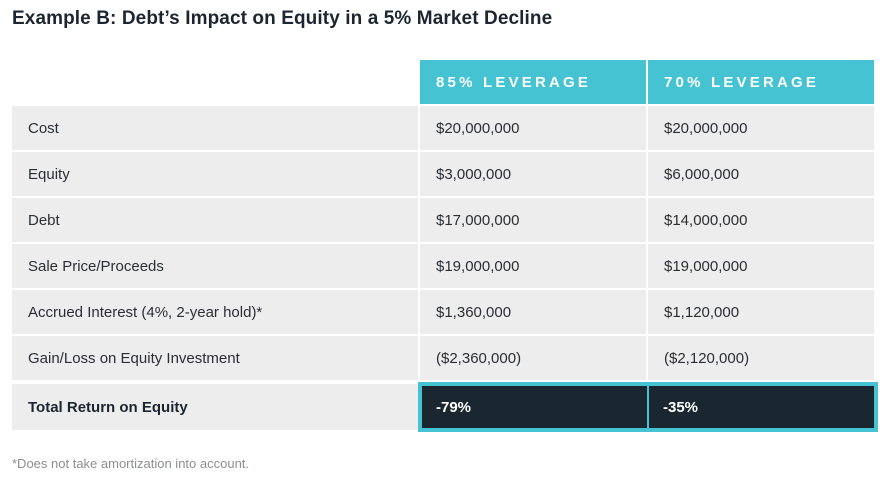 The height and width of the screenshot is (480, 892). What do you see at coordinates (215, 358) in the screenshot?
I see `row-label: Gain/Loss on Equity Investment` at bounding box center [215, 358].